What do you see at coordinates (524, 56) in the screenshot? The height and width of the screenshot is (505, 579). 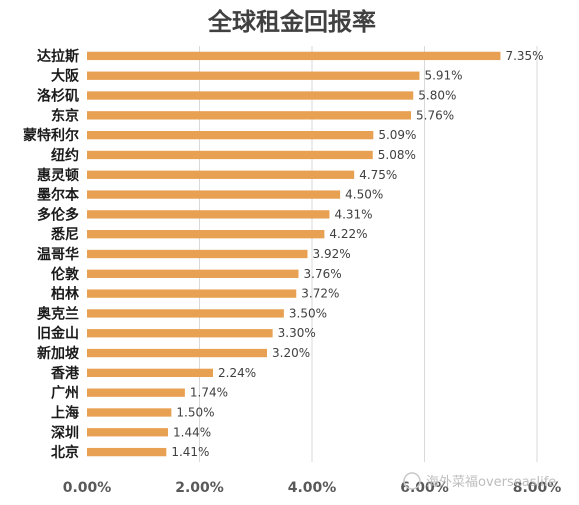 I see `value-label: 7.35%` at bounding box center [524, 56].